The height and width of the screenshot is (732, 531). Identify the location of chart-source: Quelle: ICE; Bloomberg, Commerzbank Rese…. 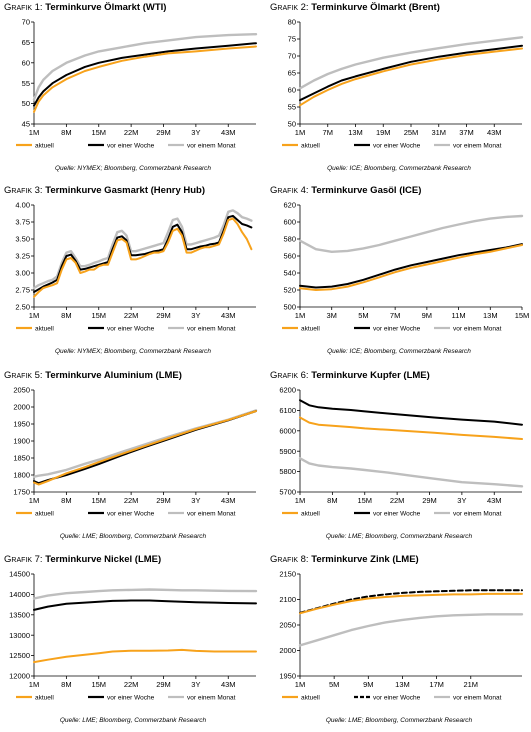
(399, 351).